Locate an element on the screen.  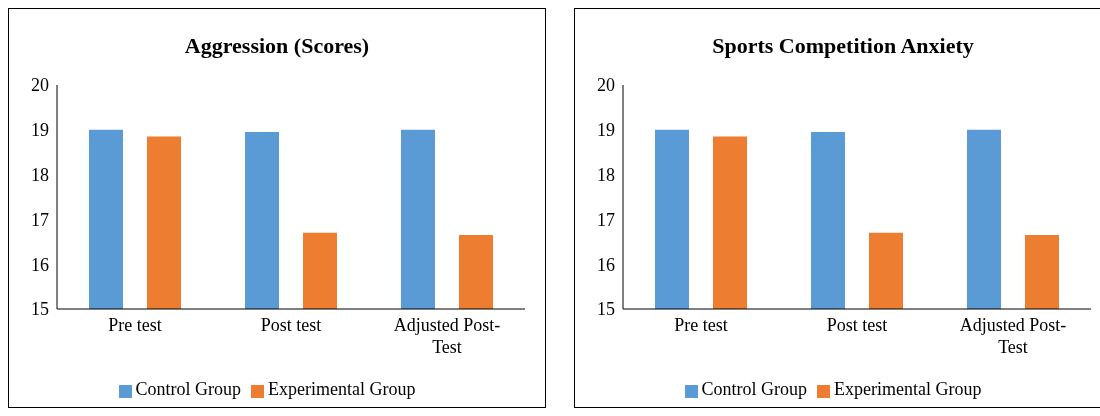
chart-title: Sports Competition Anxiety is located at coordinates (843, 46).